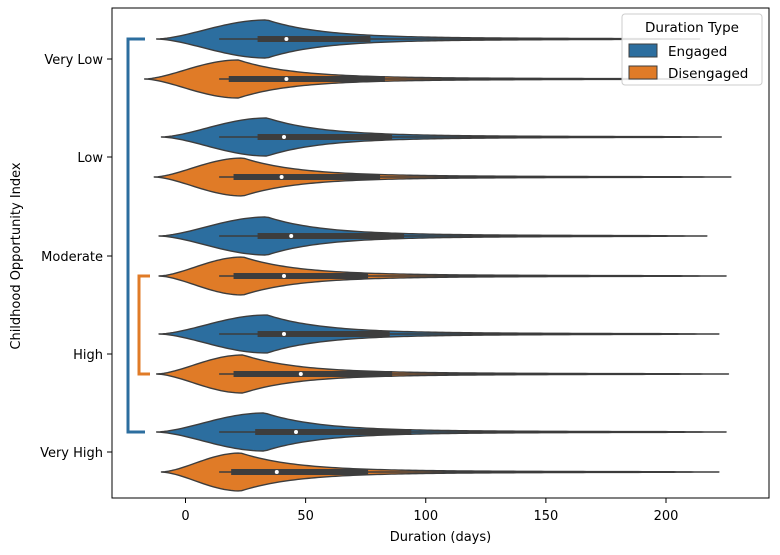 The image size is (780, 555). I want to click on median-very-high-disengaged, so click(276, 472).